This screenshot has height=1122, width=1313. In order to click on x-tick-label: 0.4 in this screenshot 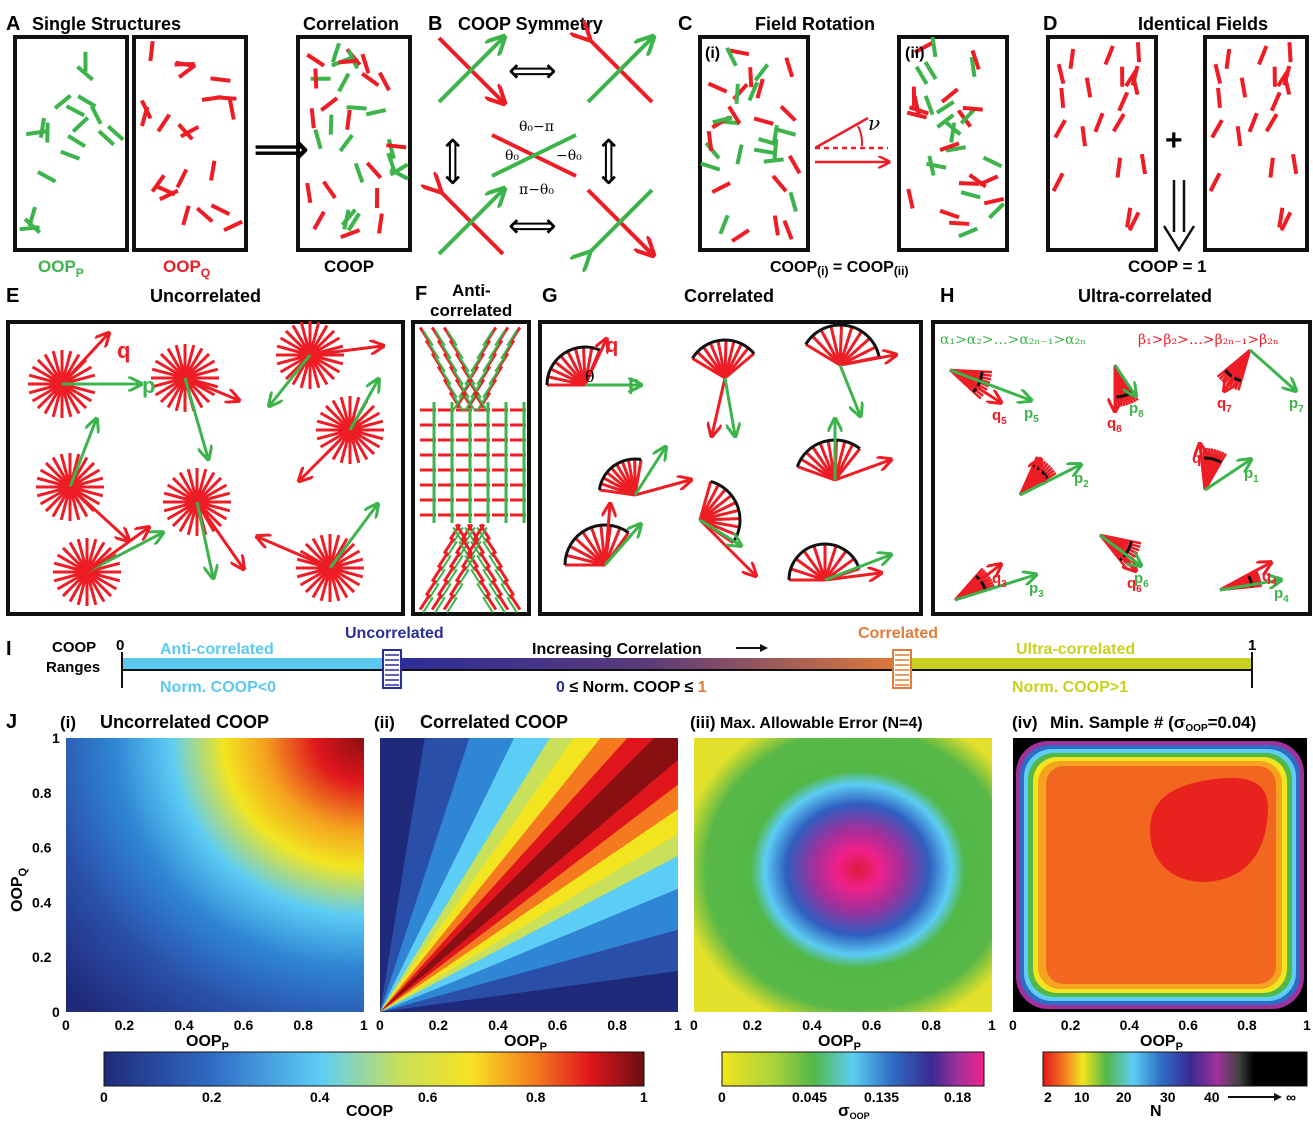, I will do `click(812, 1025)`.